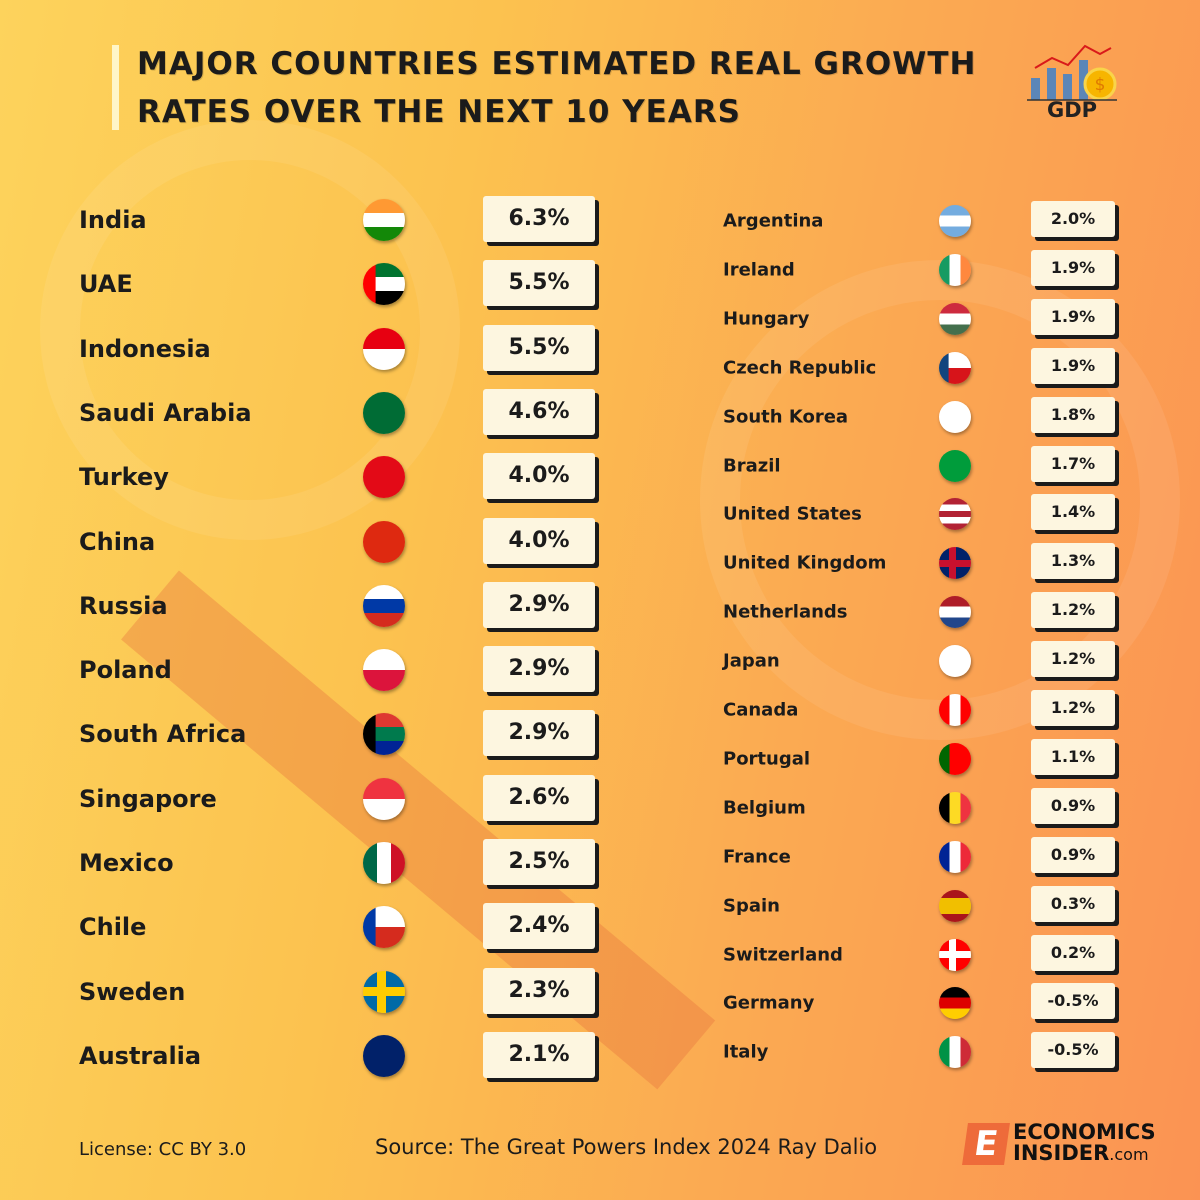 This screenshot has height=1200, width=1200. What do you see at coordinates (113, 220) in the screenshot?
I see `country-name: India` at bounding box center [113, 220].